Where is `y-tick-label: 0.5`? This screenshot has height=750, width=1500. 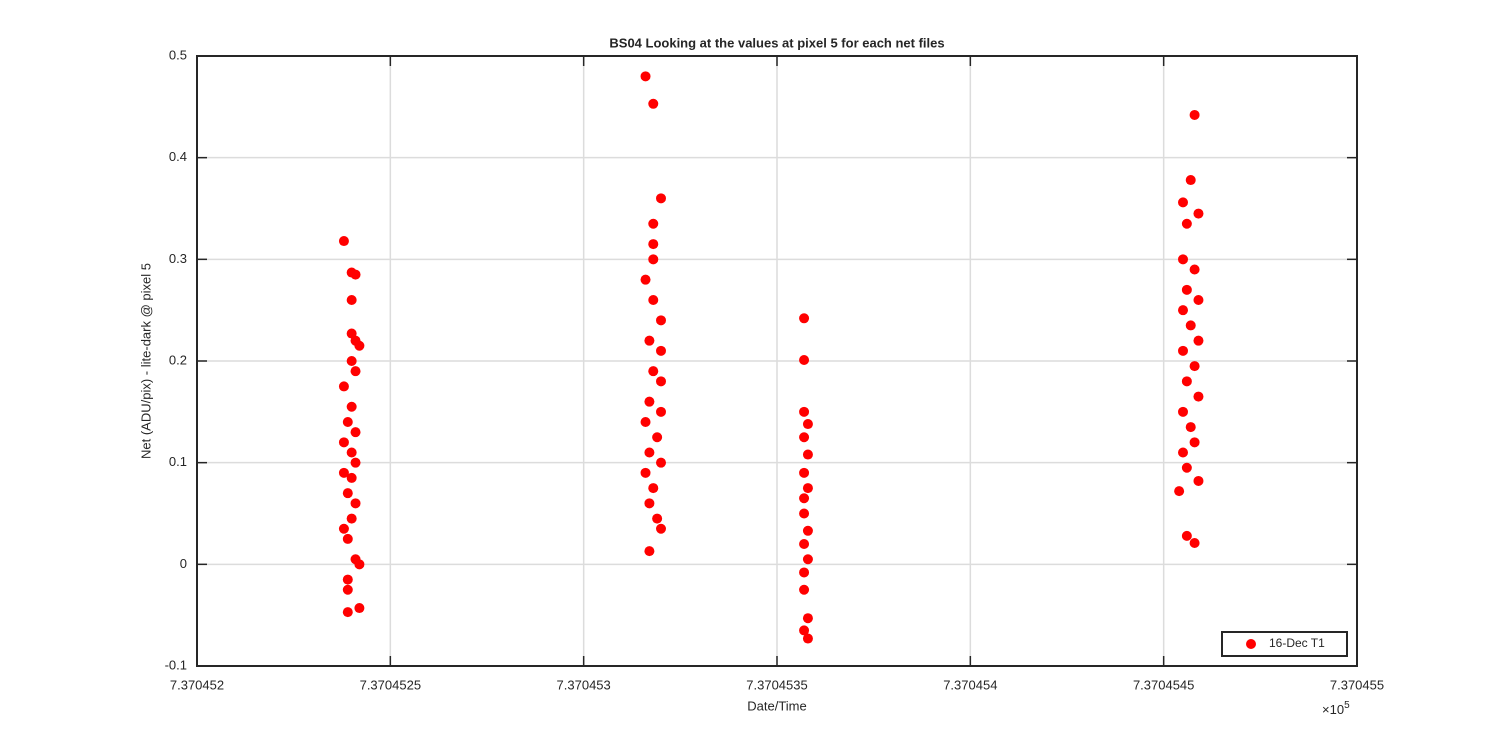
y-tick-label: 0.5 is located at coordinates (178, 54).